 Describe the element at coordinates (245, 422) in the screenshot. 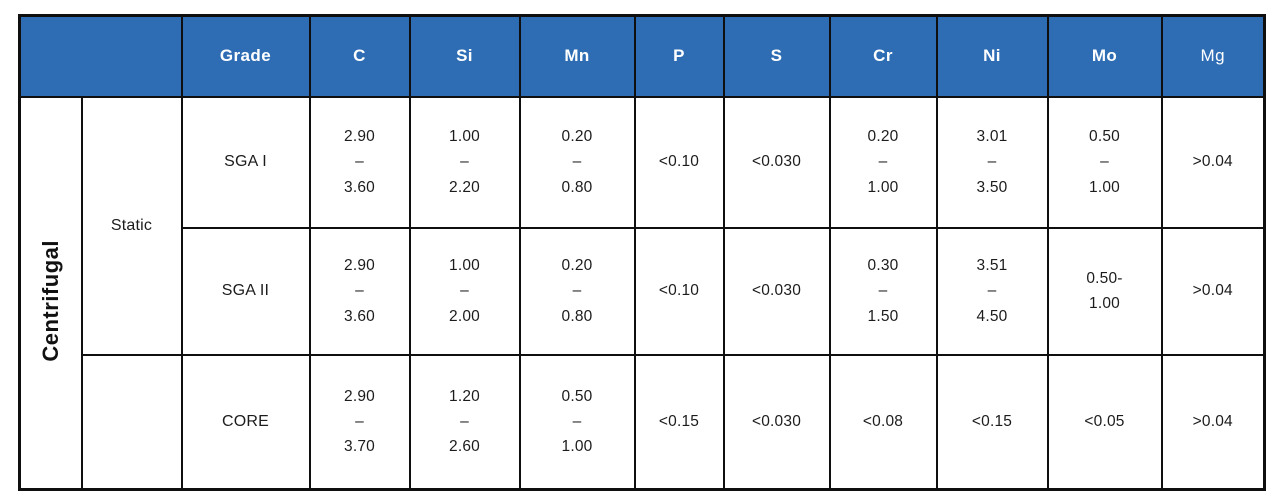

I see `grade-cell: CORE` at that location.